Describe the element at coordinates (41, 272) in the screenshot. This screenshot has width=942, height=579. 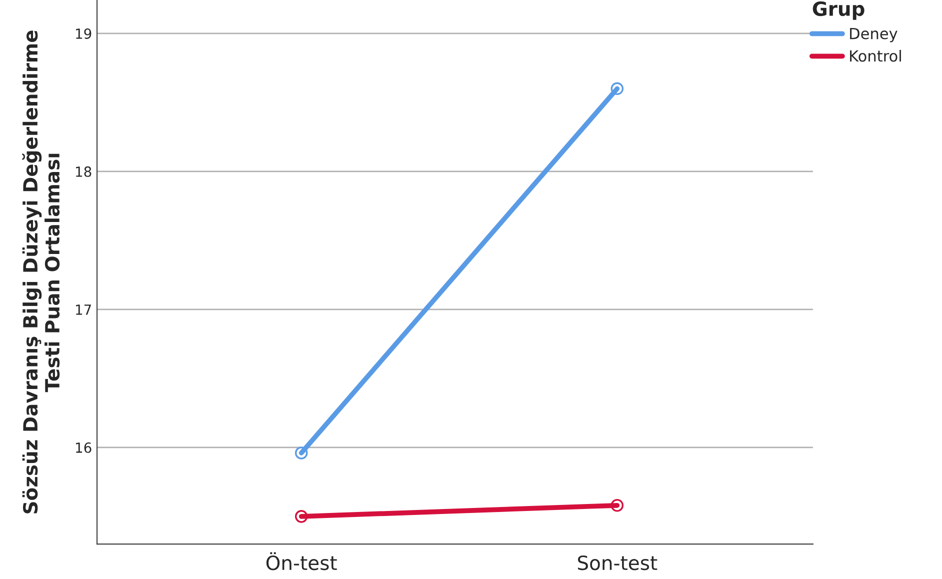
I see `y-axis-title: Sözsüz Davranış Bilgi Düzeyi Değerlendirme Testi Puan Ortalaması` at that location.